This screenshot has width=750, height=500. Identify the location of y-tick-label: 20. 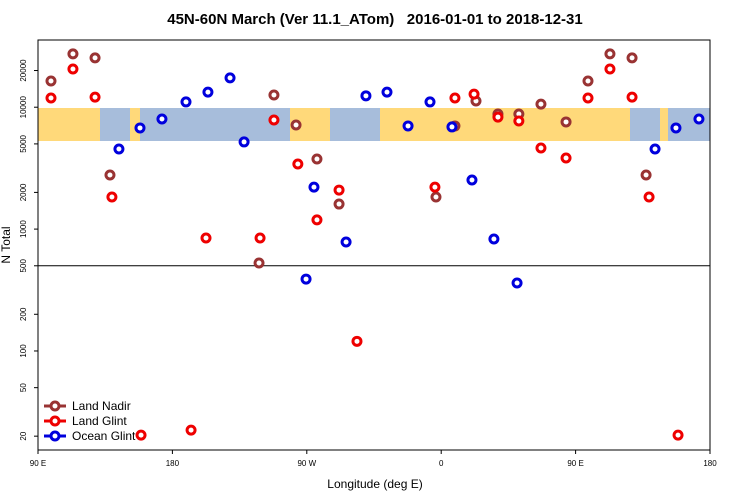
(23, 435).